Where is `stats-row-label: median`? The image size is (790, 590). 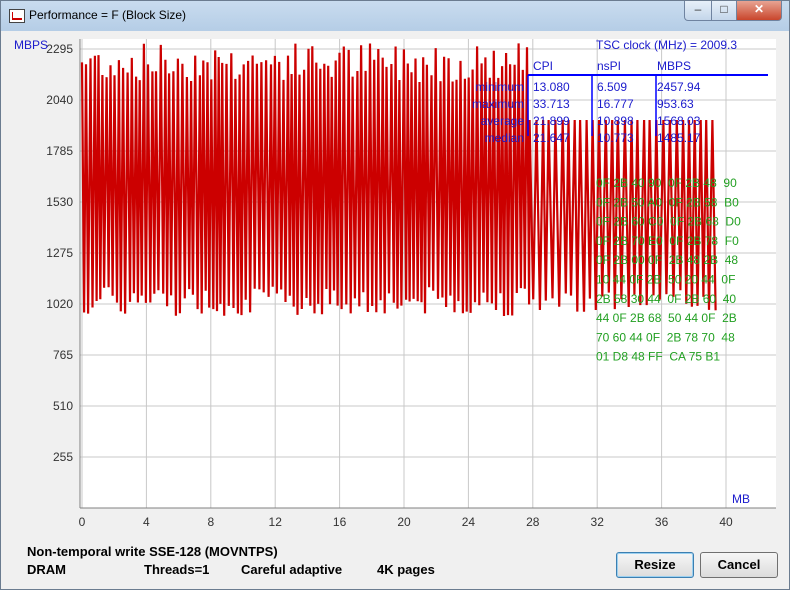 stats-row-label: median is located at coordinates (504, 138).